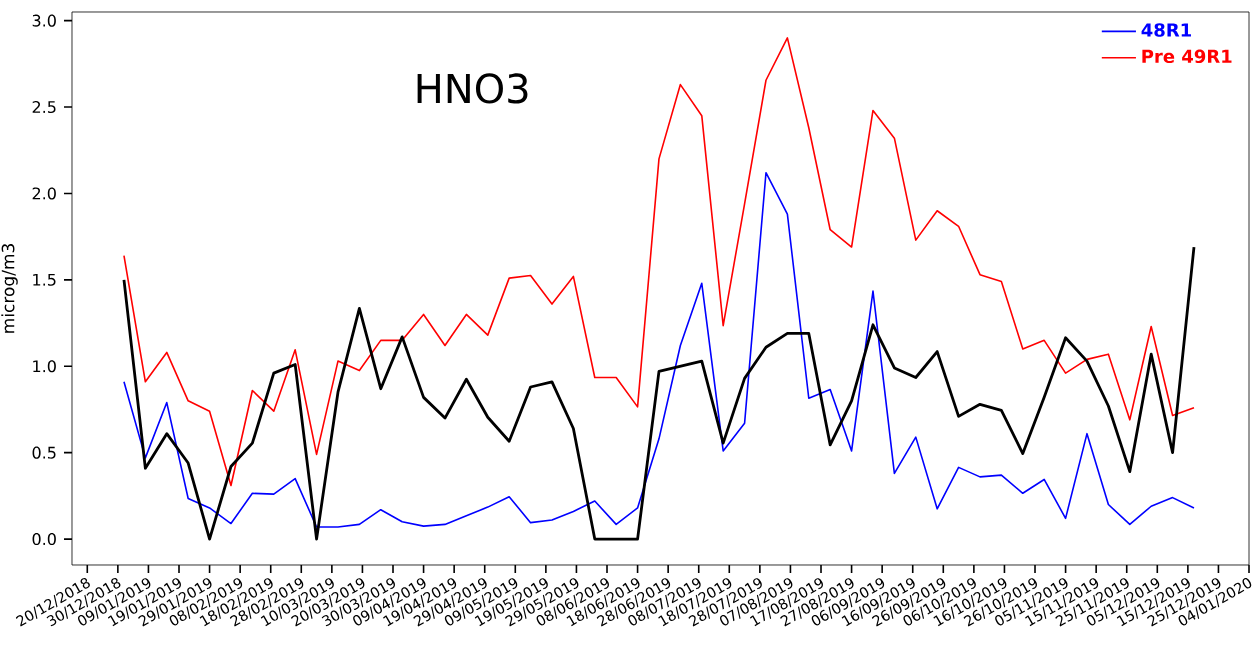  I want to click on y-tick-label: 3.0, so click(44, 20).